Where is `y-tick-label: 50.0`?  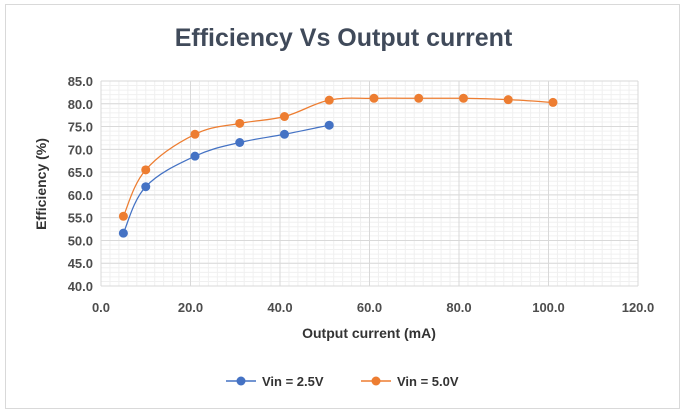
y-tick-label: 50.0 is located at coordinates (80, 240).